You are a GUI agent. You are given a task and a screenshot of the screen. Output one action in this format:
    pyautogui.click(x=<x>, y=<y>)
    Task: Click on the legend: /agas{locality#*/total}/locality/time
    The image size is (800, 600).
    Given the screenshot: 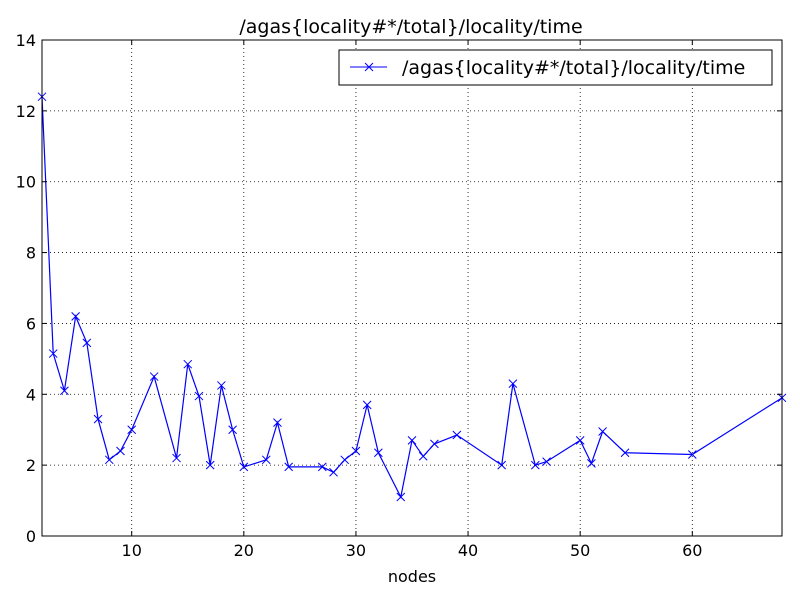 What is the action you would take?
    pyautogui.click(x=555, y=67)
    